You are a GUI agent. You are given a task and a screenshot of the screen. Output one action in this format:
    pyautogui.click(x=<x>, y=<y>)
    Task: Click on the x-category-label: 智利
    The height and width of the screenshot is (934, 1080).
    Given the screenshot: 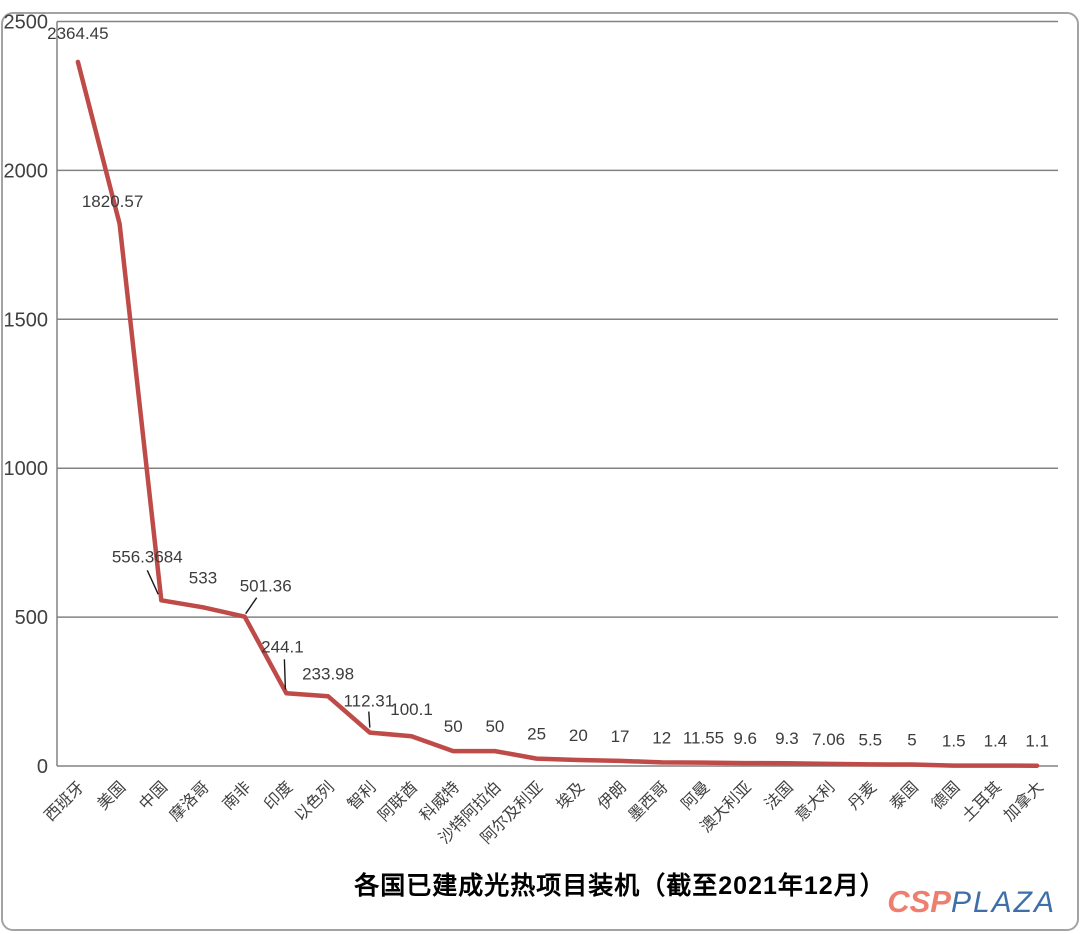 What is the action you would take?
    pyautogui.click(x=361, y=795)
    